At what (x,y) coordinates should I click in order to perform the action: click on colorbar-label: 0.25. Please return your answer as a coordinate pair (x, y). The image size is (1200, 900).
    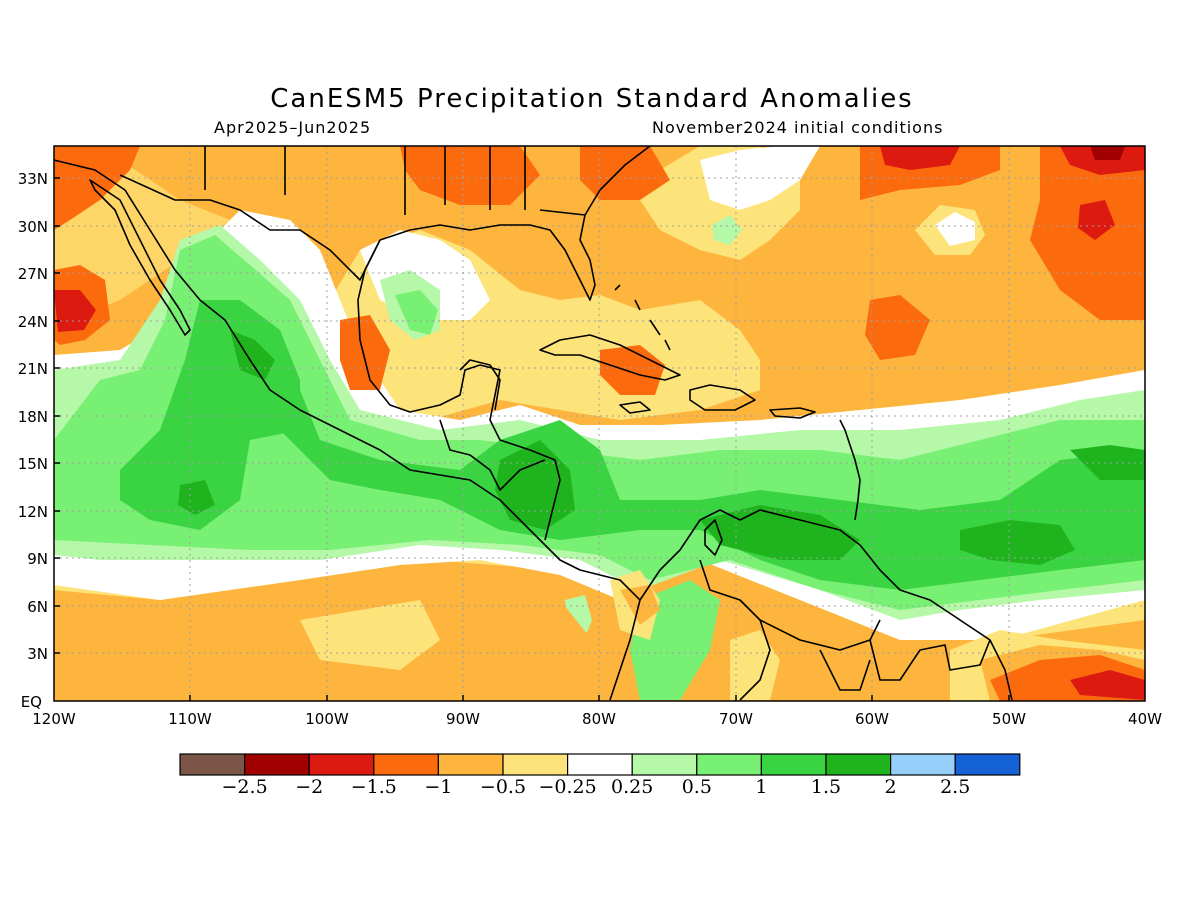
    Looking at the image, I should click on (632, 787).